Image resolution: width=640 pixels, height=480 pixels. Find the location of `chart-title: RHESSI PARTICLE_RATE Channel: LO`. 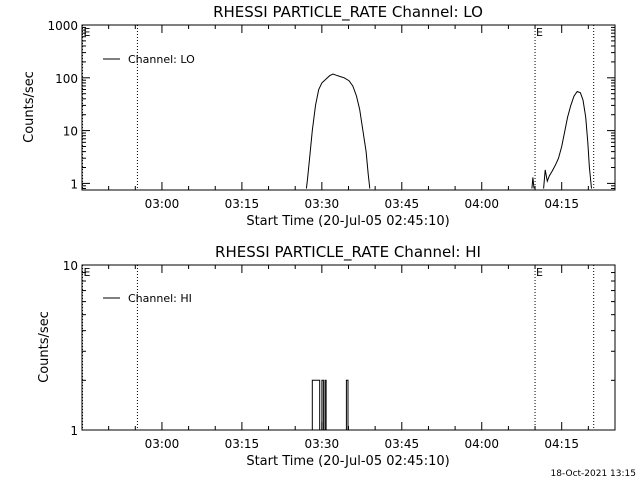

chart-title: RHESSI PARTICLE_RATE Channel: LO is located at coordinates (348, 12).